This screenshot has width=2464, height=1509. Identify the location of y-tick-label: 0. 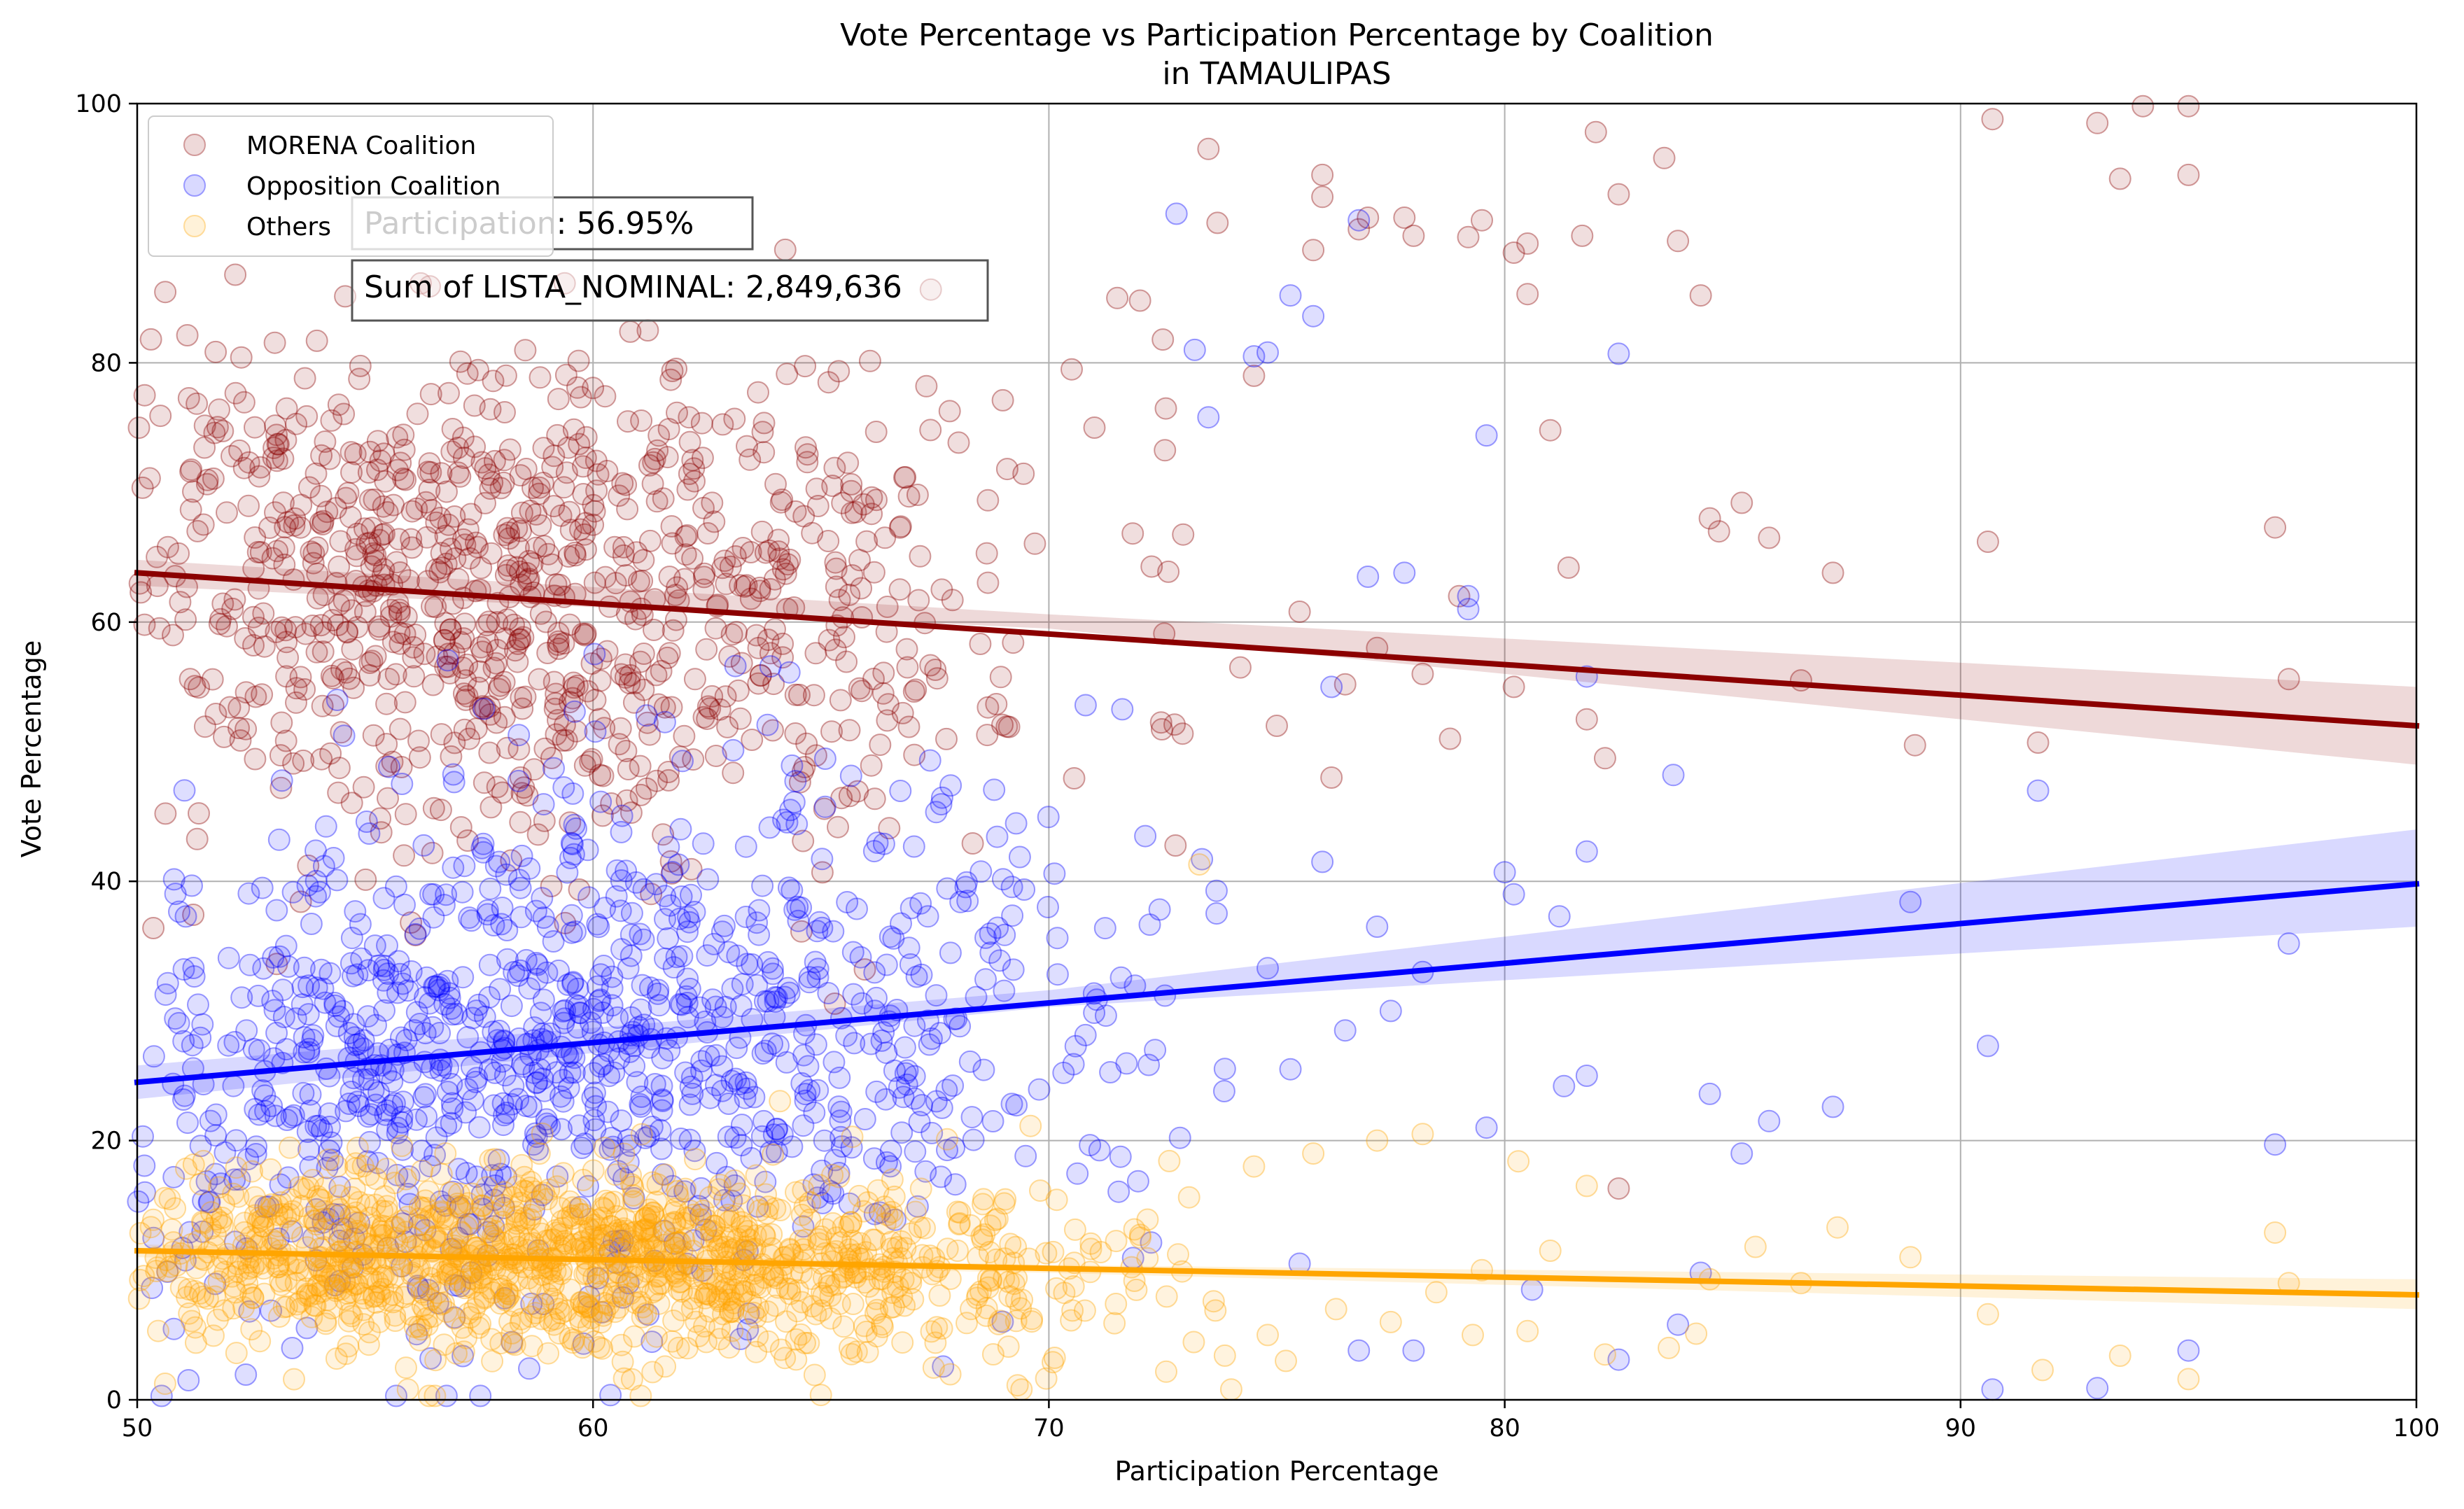
(114, 1401).